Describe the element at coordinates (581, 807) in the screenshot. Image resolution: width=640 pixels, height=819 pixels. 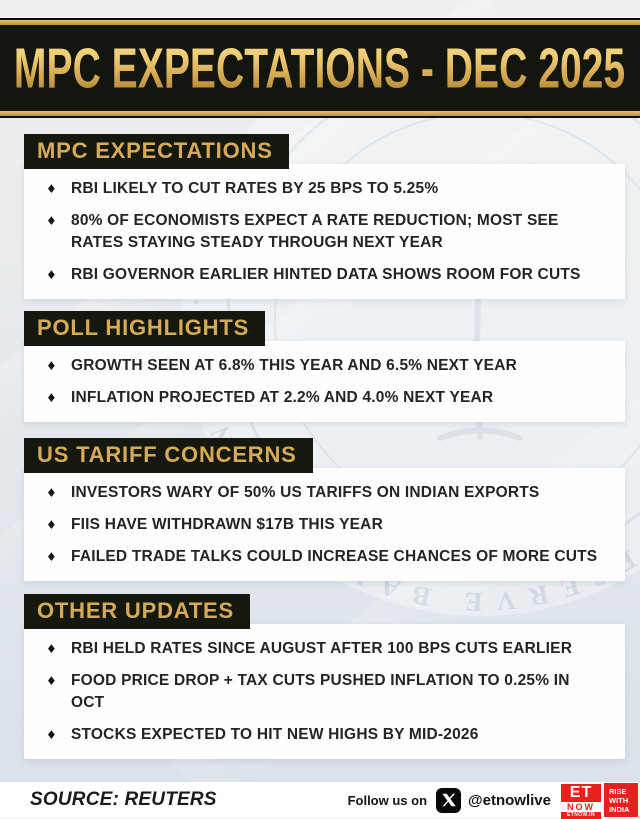
I see `etnow-logo-now: NOW` at that location.